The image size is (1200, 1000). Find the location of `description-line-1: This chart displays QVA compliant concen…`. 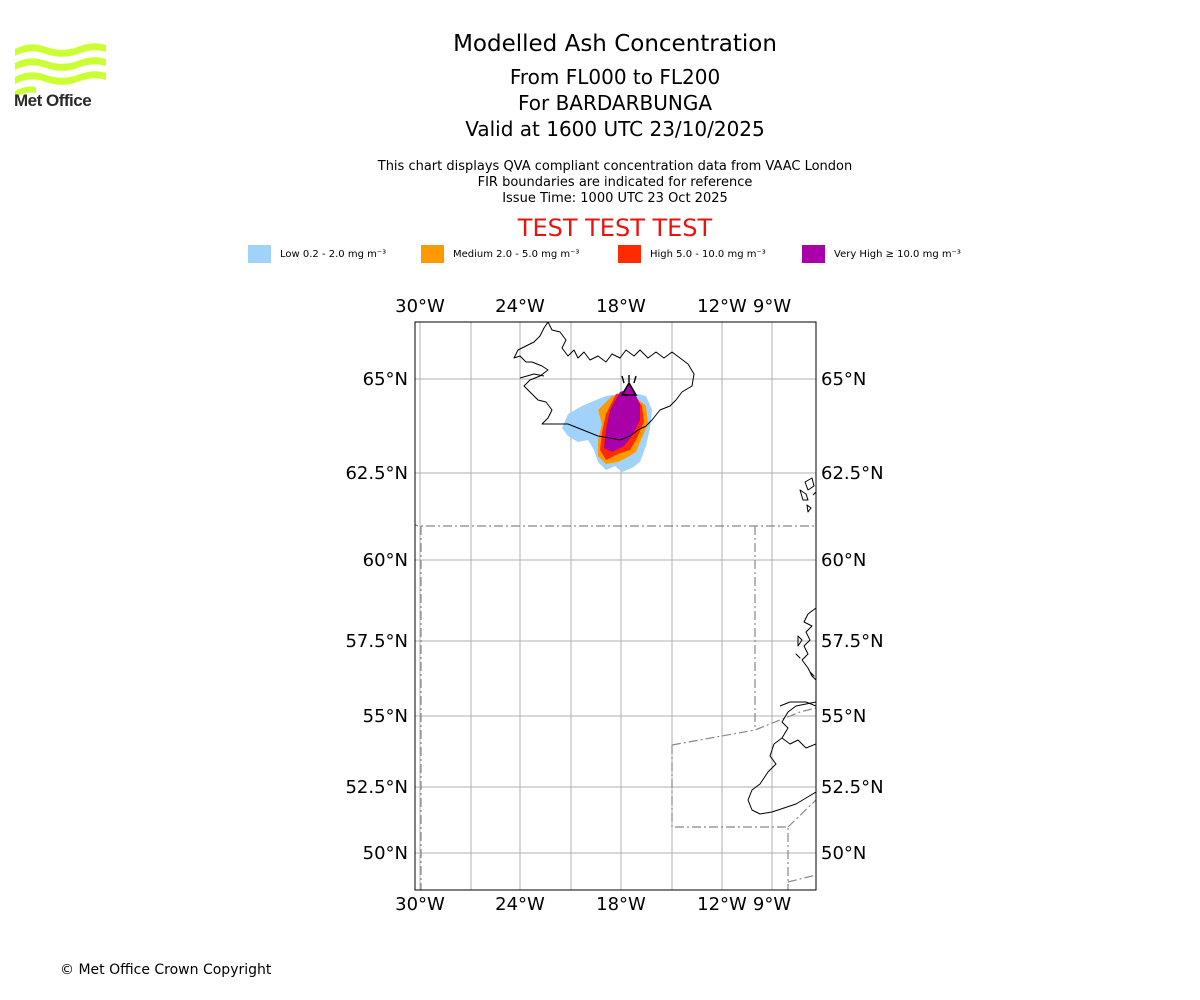

description-line-1: This chart displays QVA compliant concen… is located at coordinates (615, 166).